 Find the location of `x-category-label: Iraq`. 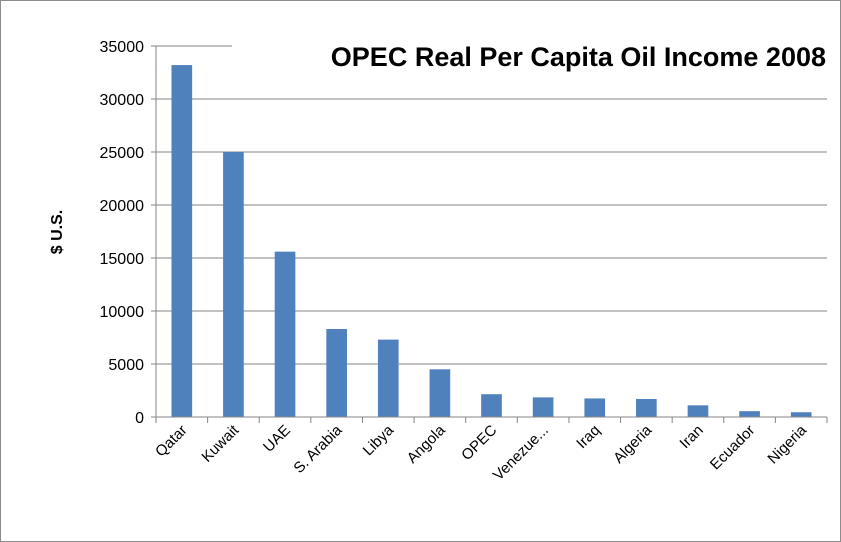

x-category-label: Iraq is located at coordinates (588, 437).